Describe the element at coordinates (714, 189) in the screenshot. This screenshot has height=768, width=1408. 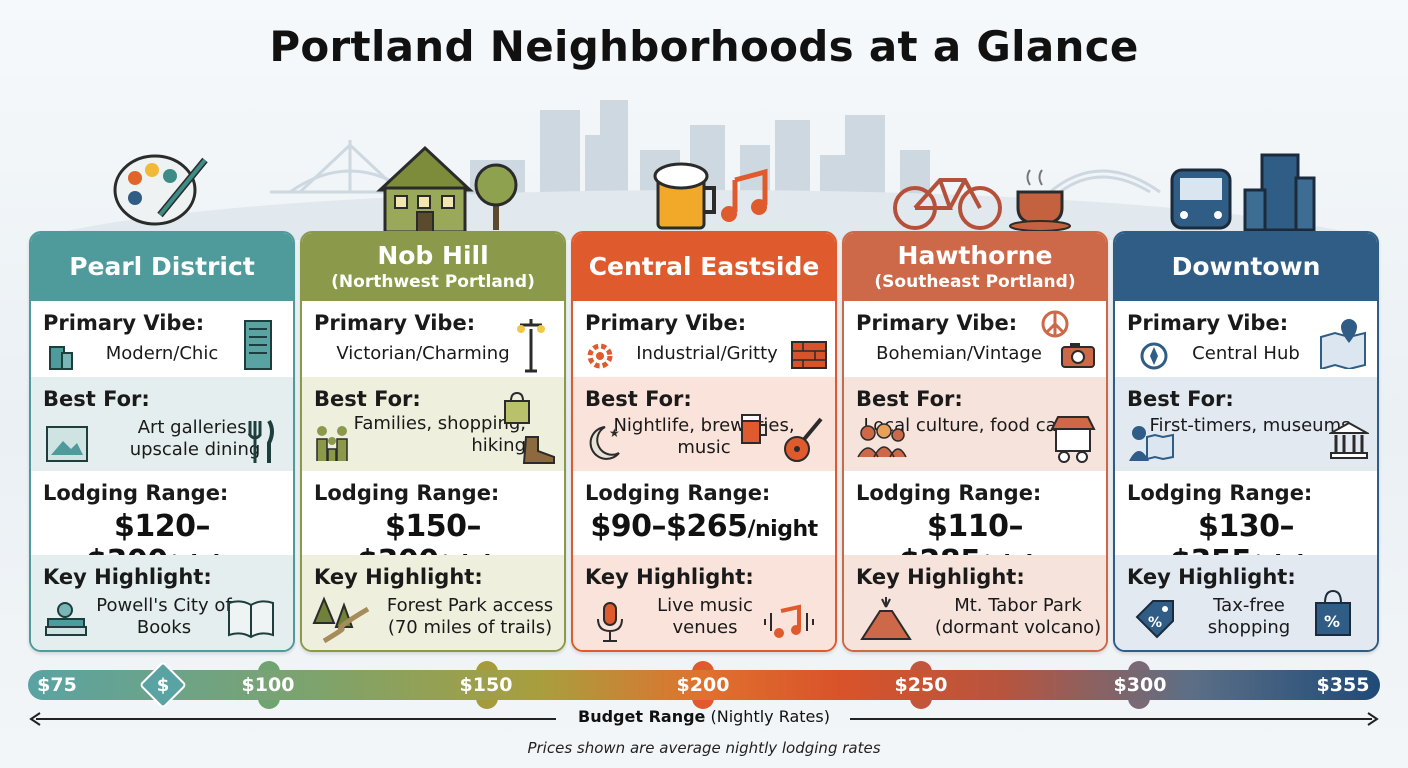
I see `hero-icons` at that location.